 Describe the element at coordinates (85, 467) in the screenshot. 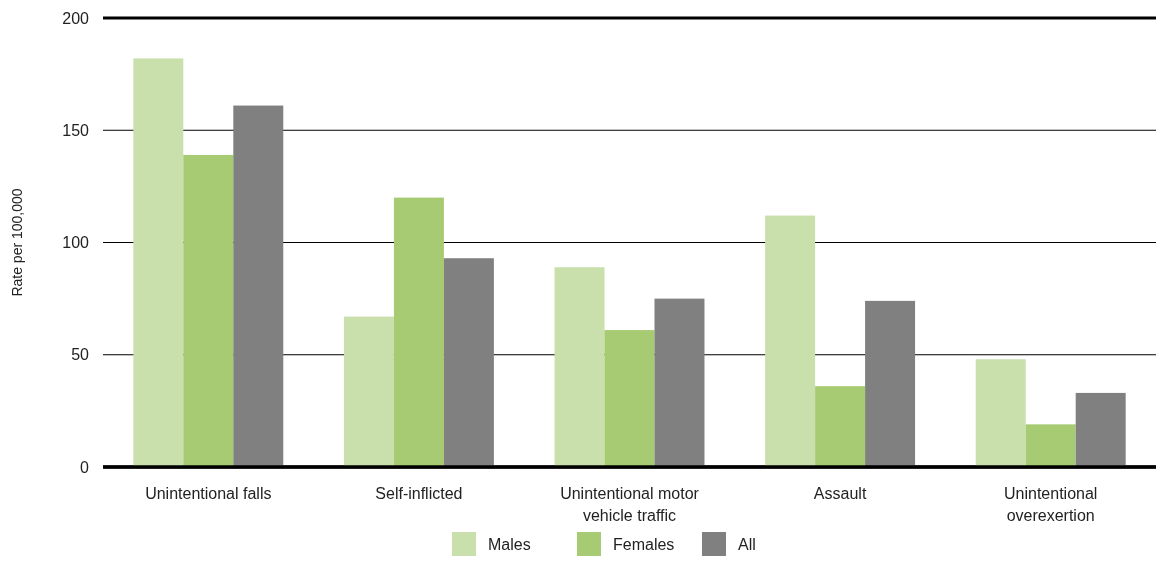

I see `y-tick-label: 0` at that location.